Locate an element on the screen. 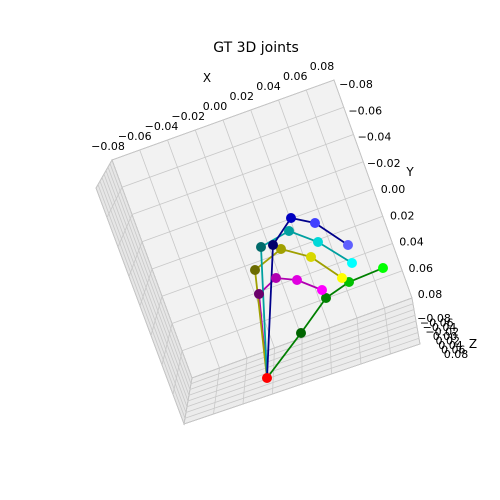  y-tick-label: 0.06 is located at coordinates (421, 268).